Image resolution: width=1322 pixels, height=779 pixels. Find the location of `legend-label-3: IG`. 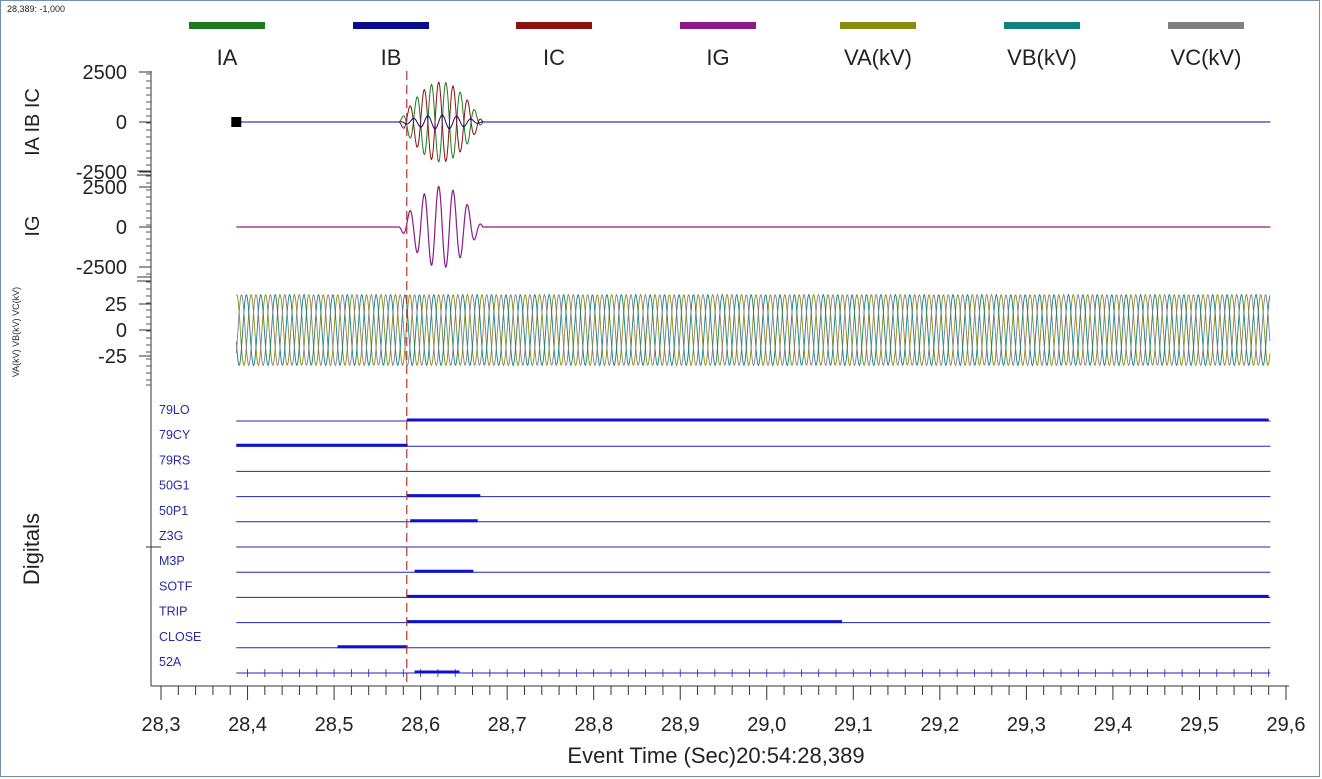

legend-label-3: IG is located at coordinates (717, 57).